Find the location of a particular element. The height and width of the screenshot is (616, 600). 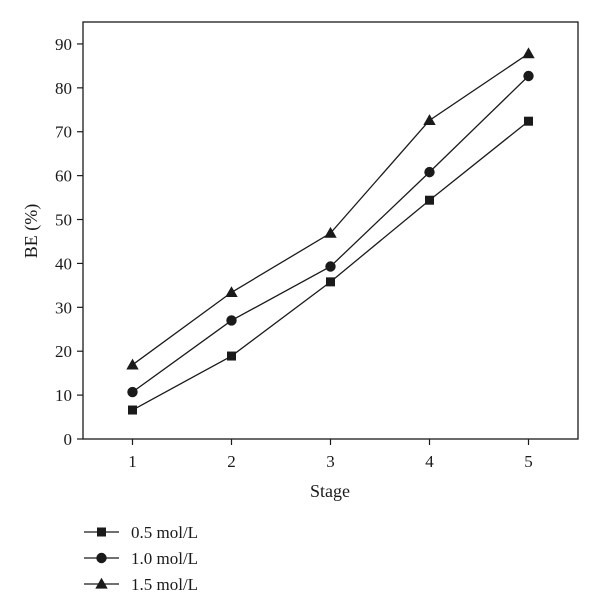

y-tick-label: 60 is located at coordinates (63, 176).